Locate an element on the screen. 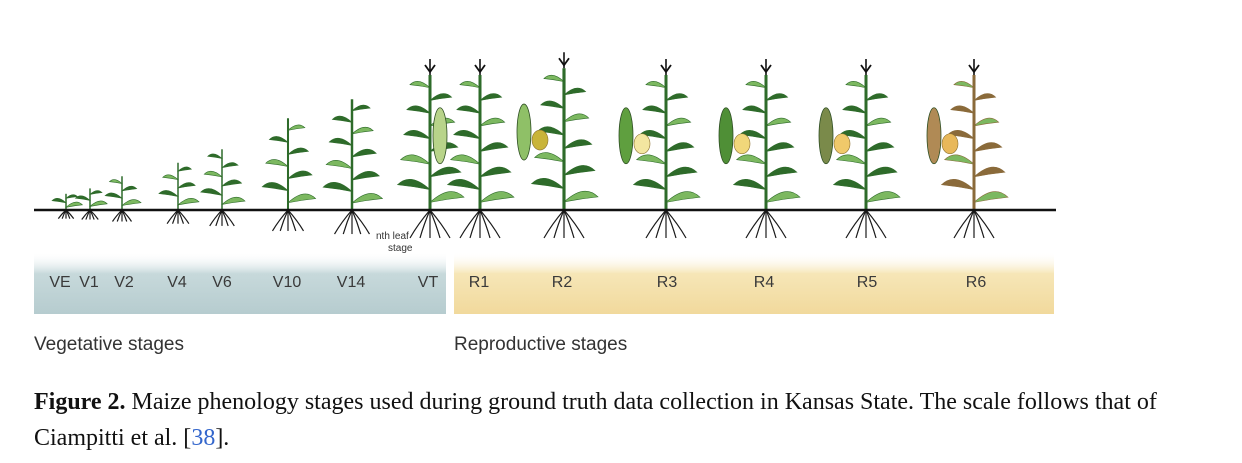  nth-leaf-note: nth leaf stage is located at coordinates (394, 242).